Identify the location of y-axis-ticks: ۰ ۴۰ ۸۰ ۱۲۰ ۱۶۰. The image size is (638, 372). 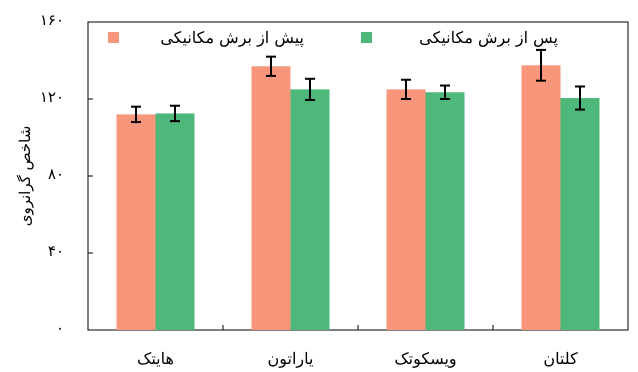
(66, 174).